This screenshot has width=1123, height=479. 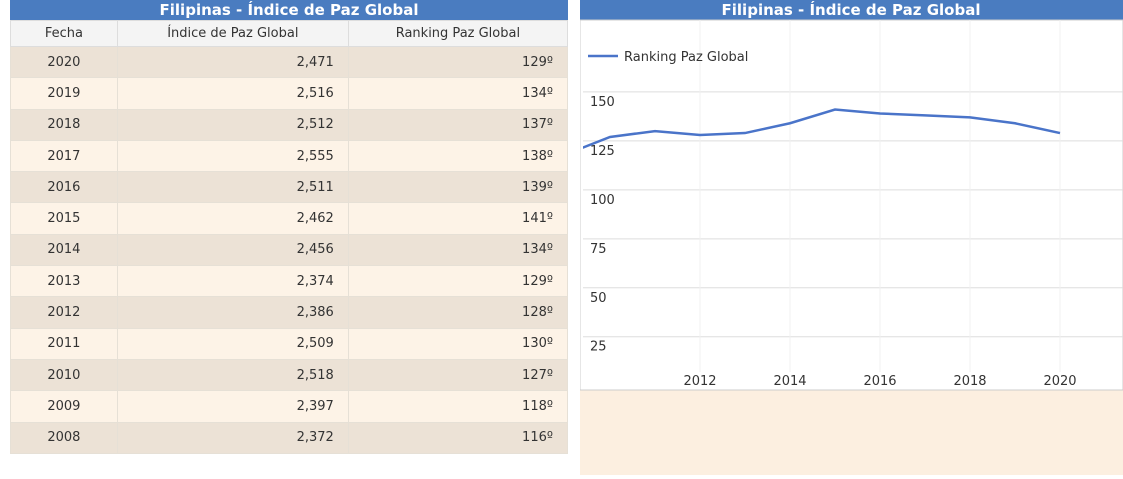 What do you see at coordinates (598, 347) in the screenshot?
I see `y-tick-label: 25` at bounding box center [598, 347].